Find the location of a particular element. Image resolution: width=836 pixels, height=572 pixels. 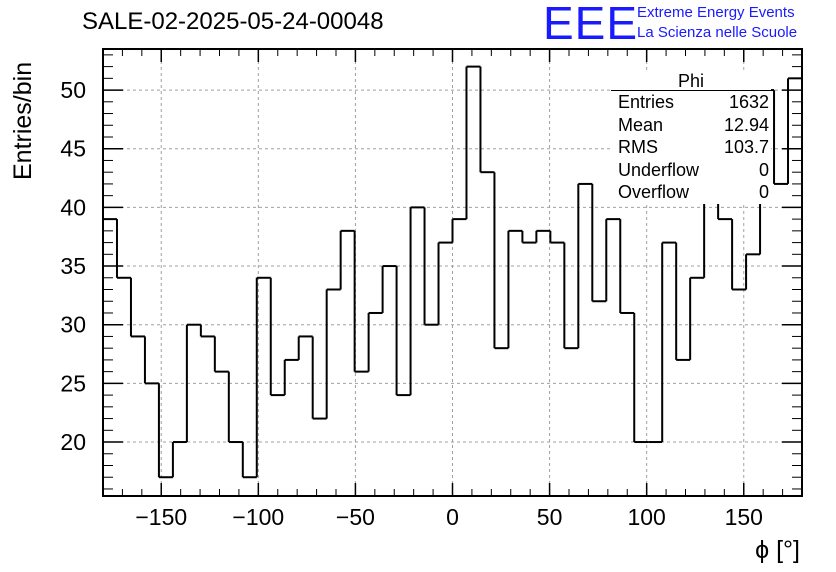

stats-value: 103.7 is located at coordinates (746, 147).